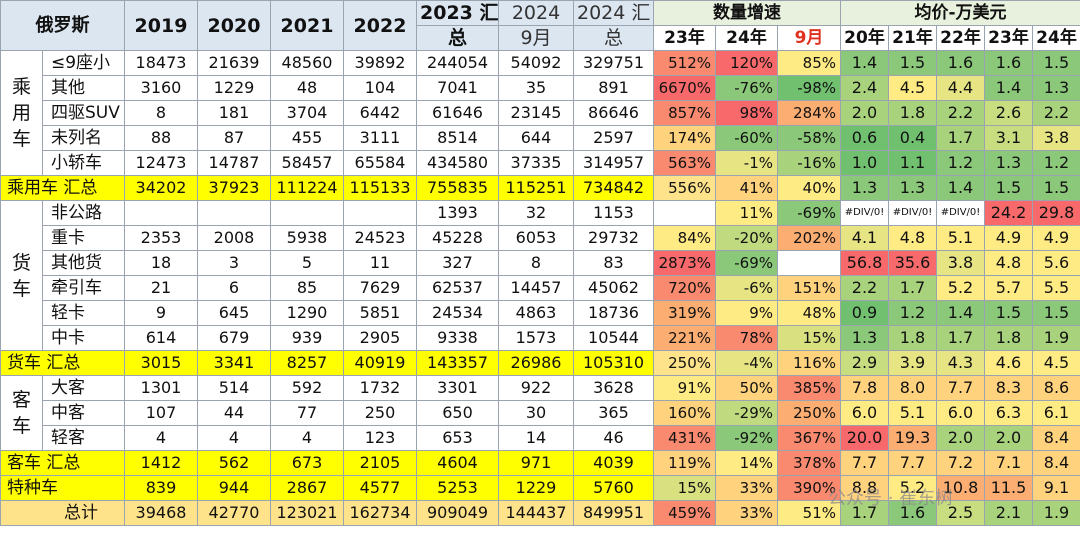  What do you see at coordinates (1056, 263) in the screenshot?
I see `price-cell: 5.6` at bounding box center [1056, 263].